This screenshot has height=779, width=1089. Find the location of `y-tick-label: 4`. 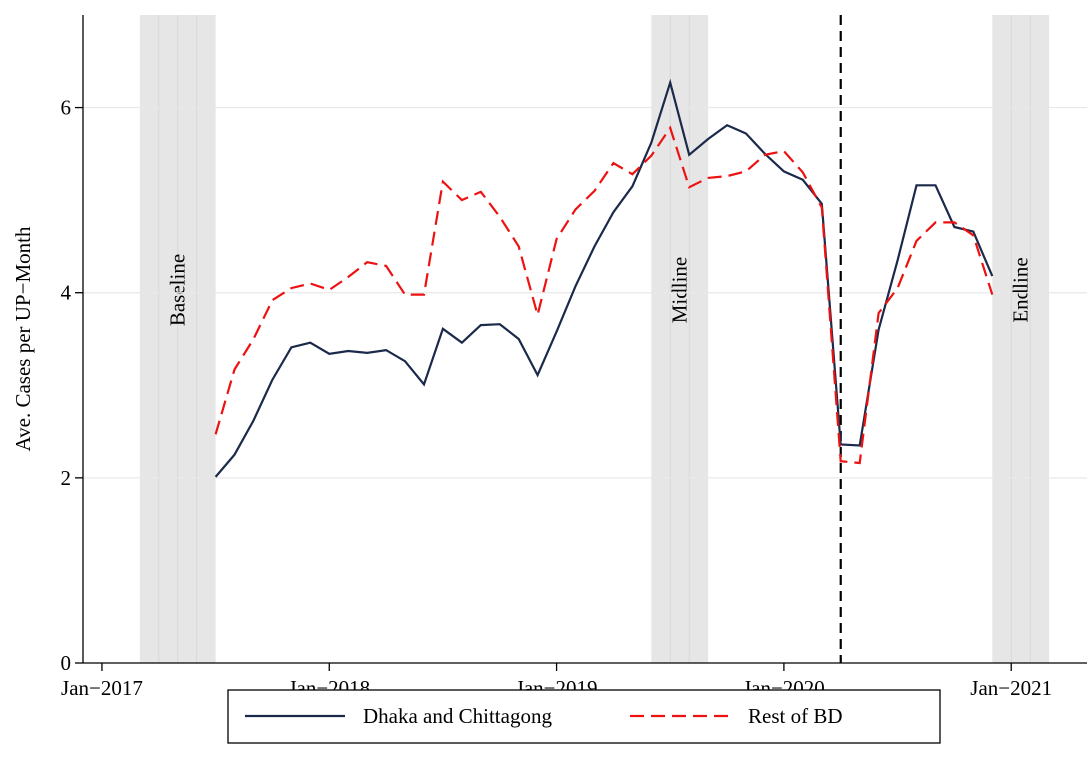

y-tick-label: 4 is located at coordinates (66, 293).